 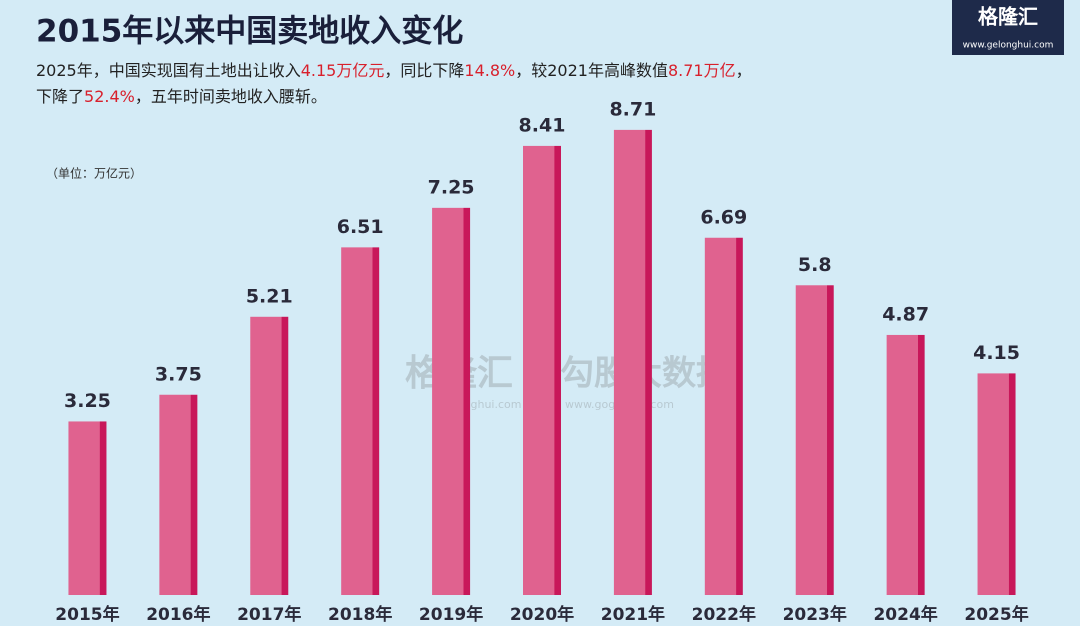 What do you see at coordinates (702, 70) in the screenshot?
I see `subtitle-segment: 8.71万亿` at bounding box center [702, 70].